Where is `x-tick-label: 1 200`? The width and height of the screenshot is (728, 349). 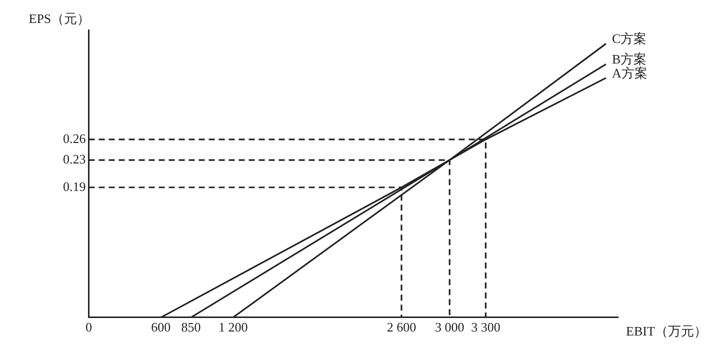
x-tick-label: 1 200 is located at coordinates (233, 327).